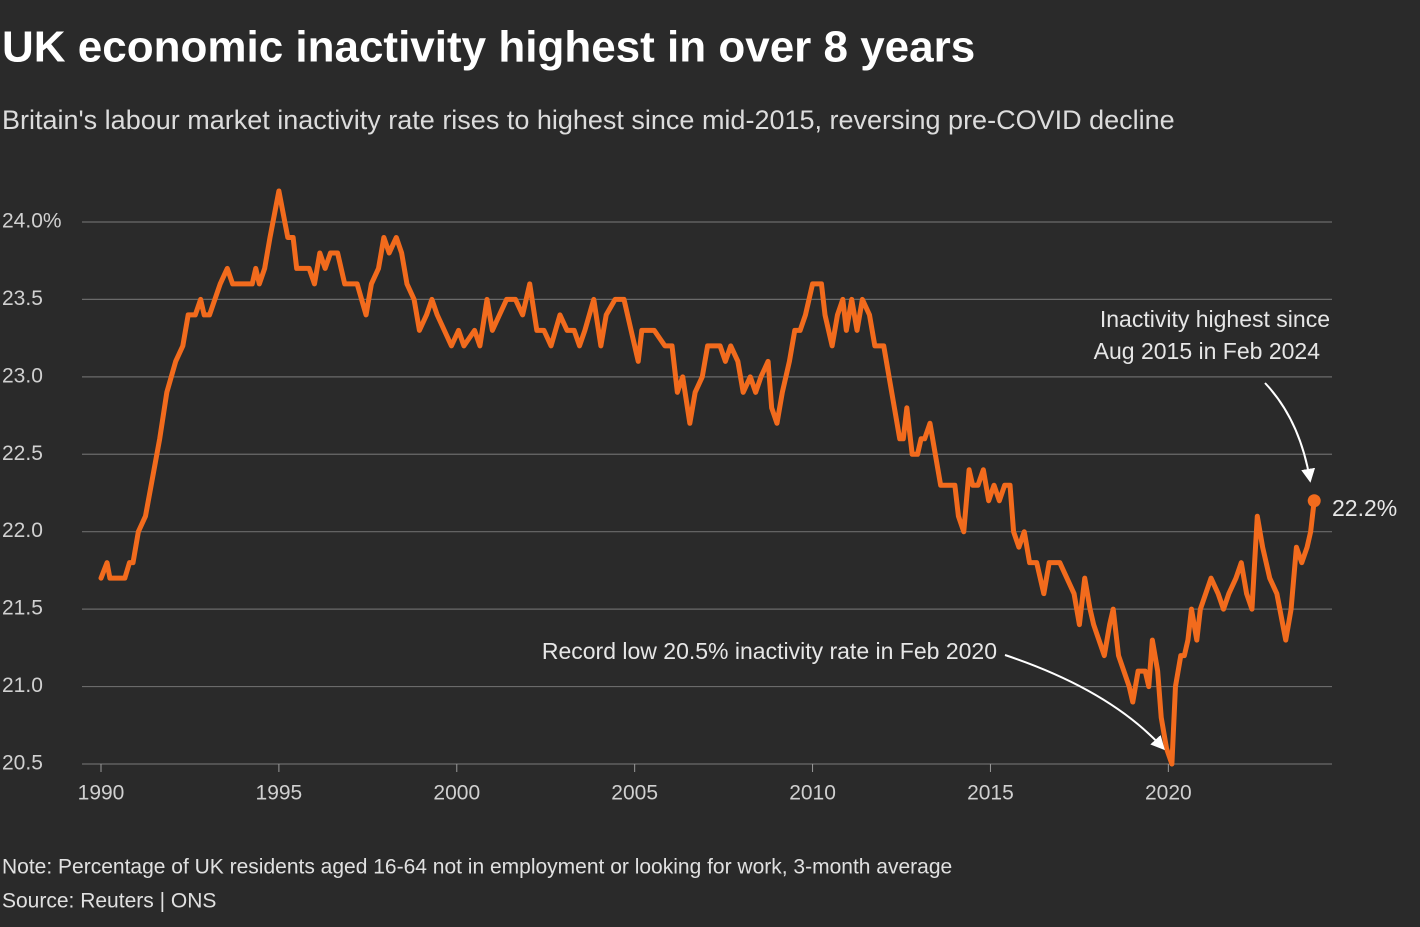 The height and width of the screenshot is (927, 1420). I want to click on y-tick-label: 23.0, so click(22, 375).